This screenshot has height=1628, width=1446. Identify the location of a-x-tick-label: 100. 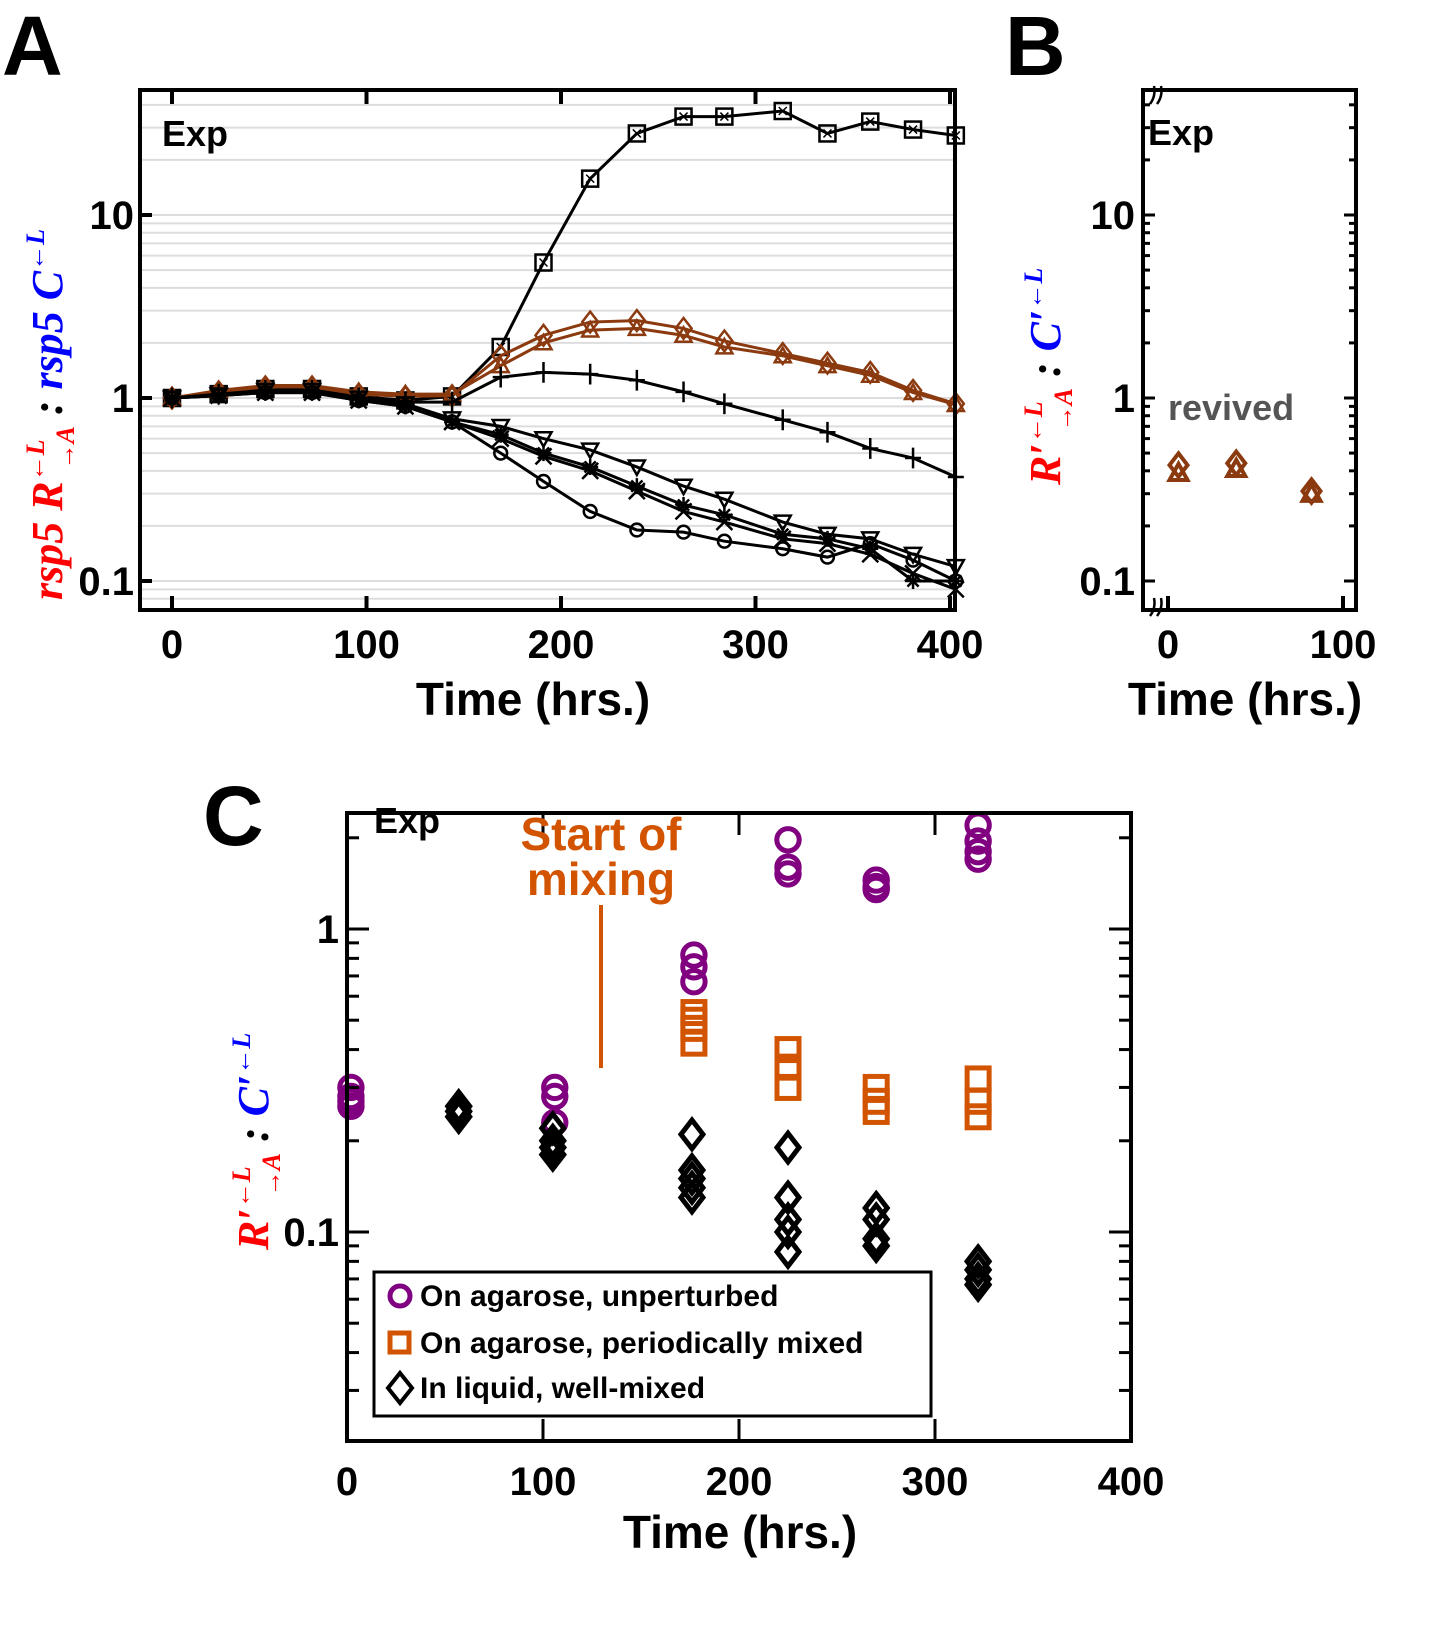
(366, 645).